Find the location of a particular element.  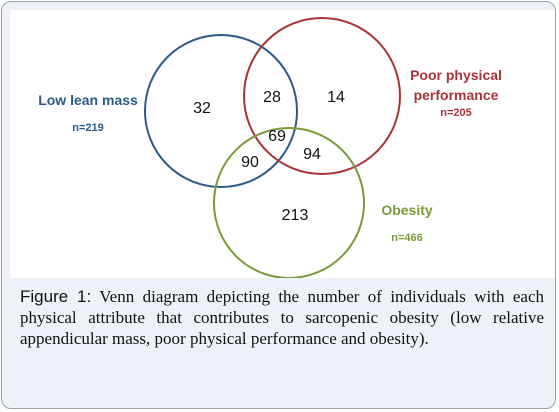

region-low-lean-mass-and-poor-performance: 28 is located at coordinates (272, 97).